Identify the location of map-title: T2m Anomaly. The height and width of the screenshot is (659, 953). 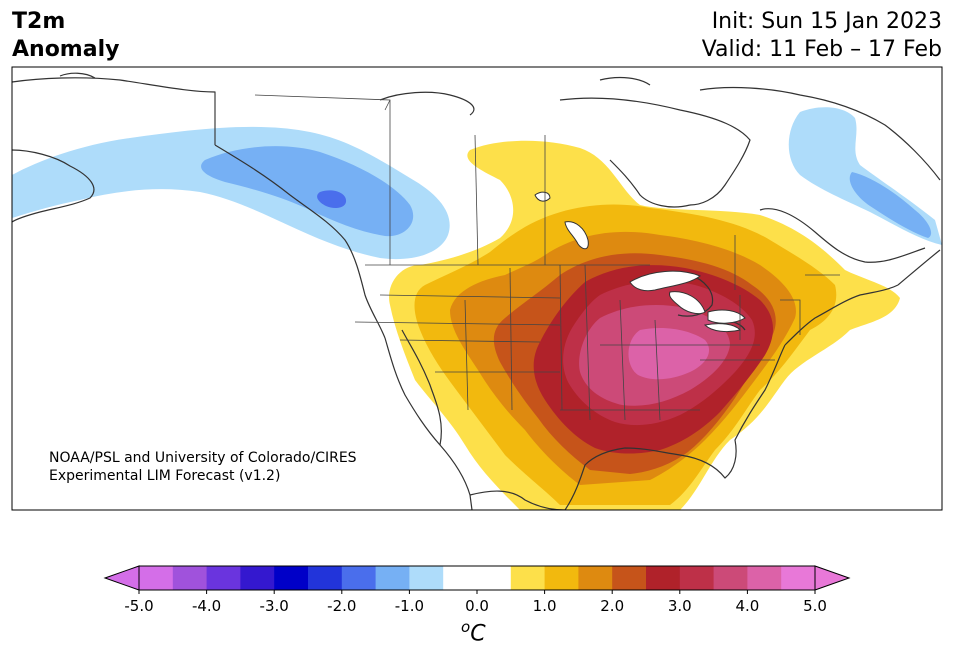
(65, 36).